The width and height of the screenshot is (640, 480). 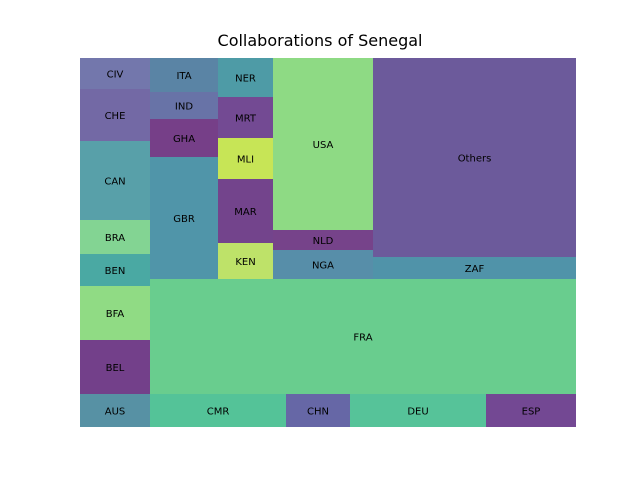 I want to click on treemap-cell-gha: GHA, so click(x=184, y=138).